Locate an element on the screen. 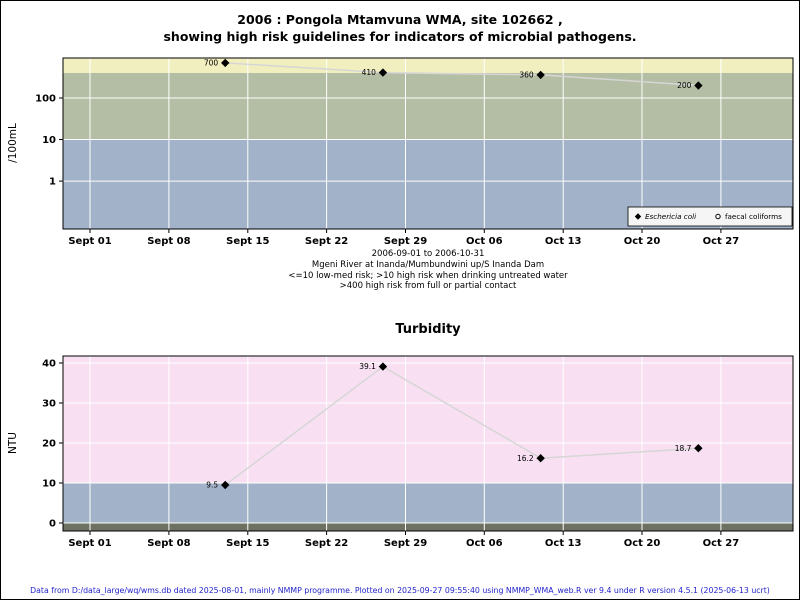 The width and height of the screenshot is (800, 600). turbidity-chart-title: Turbidity is located at coordinates (428, 329).